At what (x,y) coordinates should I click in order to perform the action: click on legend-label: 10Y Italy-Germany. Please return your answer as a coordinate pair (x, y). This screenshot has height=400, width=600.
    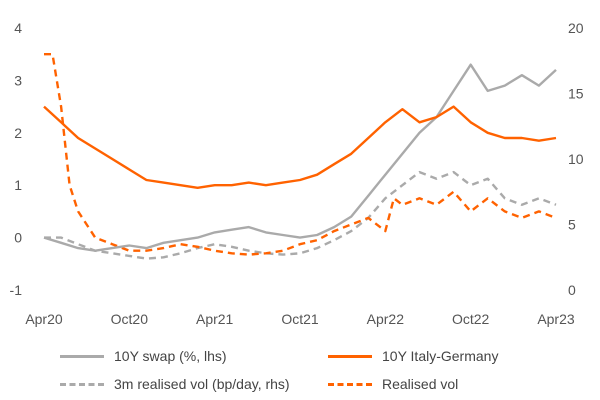
    Looking at the image, I should click on (440, 356).